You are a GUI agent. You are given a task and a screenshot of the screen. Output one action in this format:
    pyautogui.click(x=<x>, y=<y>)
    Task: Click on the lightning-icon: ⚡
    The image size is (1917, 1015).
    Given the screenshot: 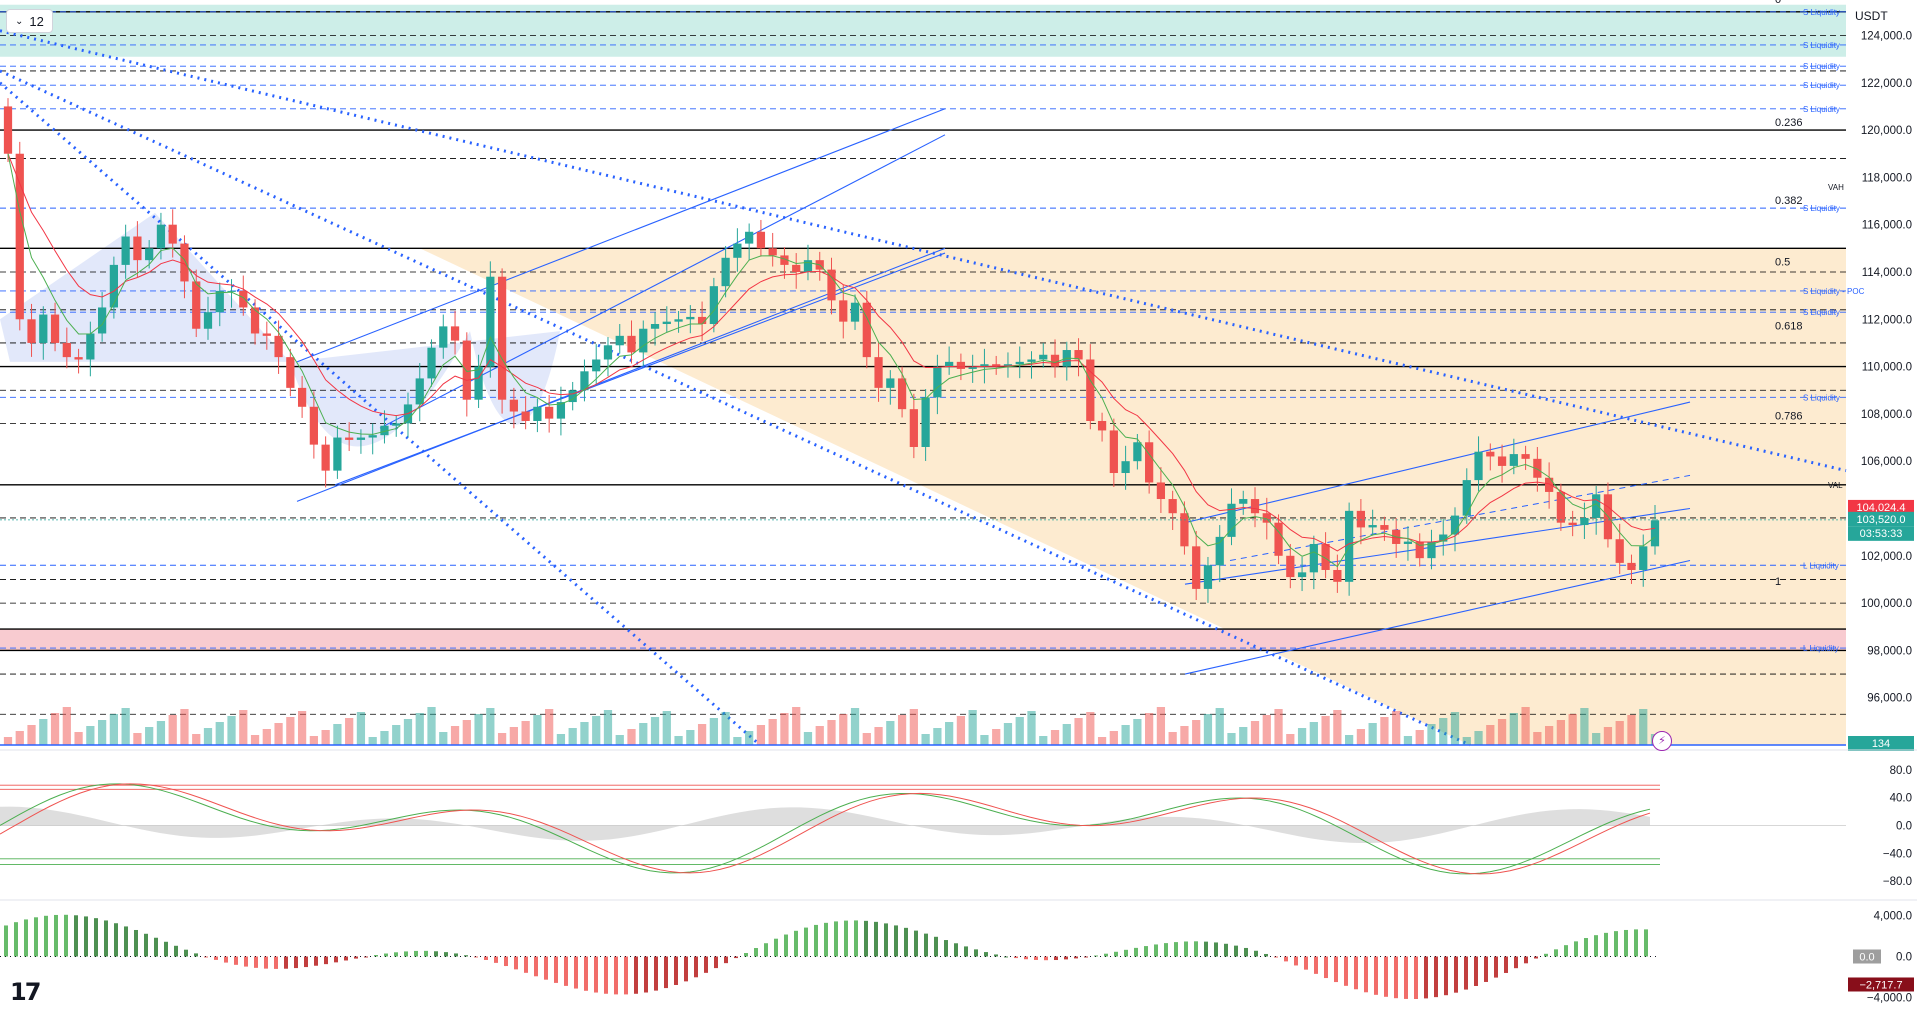 What is the action you would take?
    pyautogui.click(x=1662, y=741)
    